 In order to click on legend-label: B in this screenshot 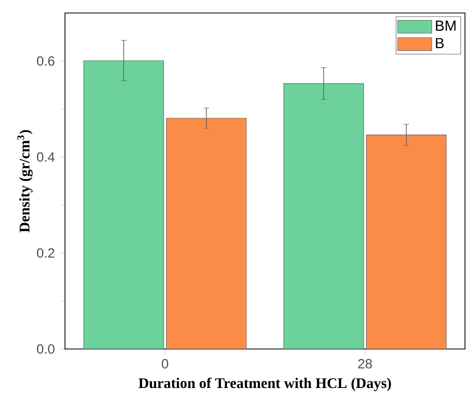, I will do `click(440, 43)`.